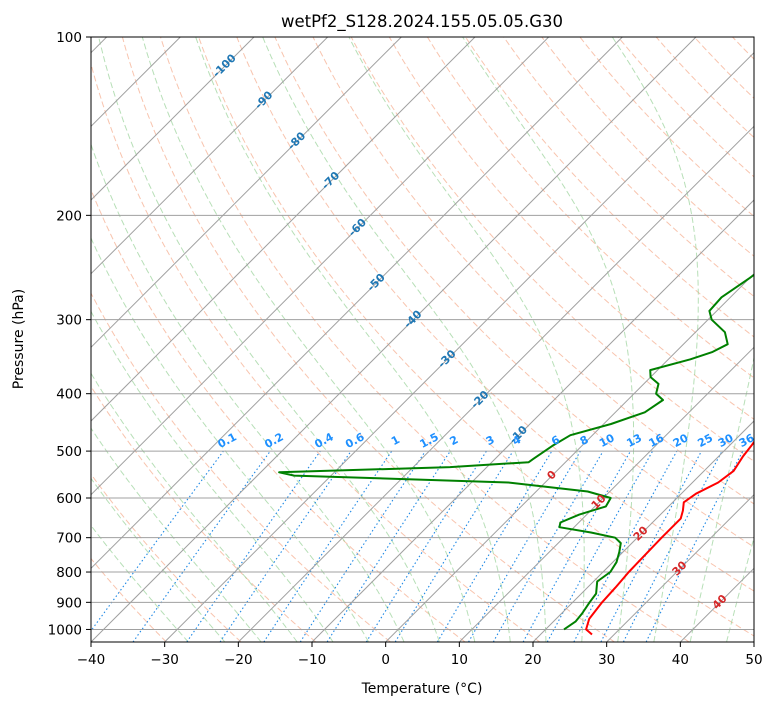 This screenshot has width=775, height=708. I want to click on x-tick-label: 30, so click(606, 660).